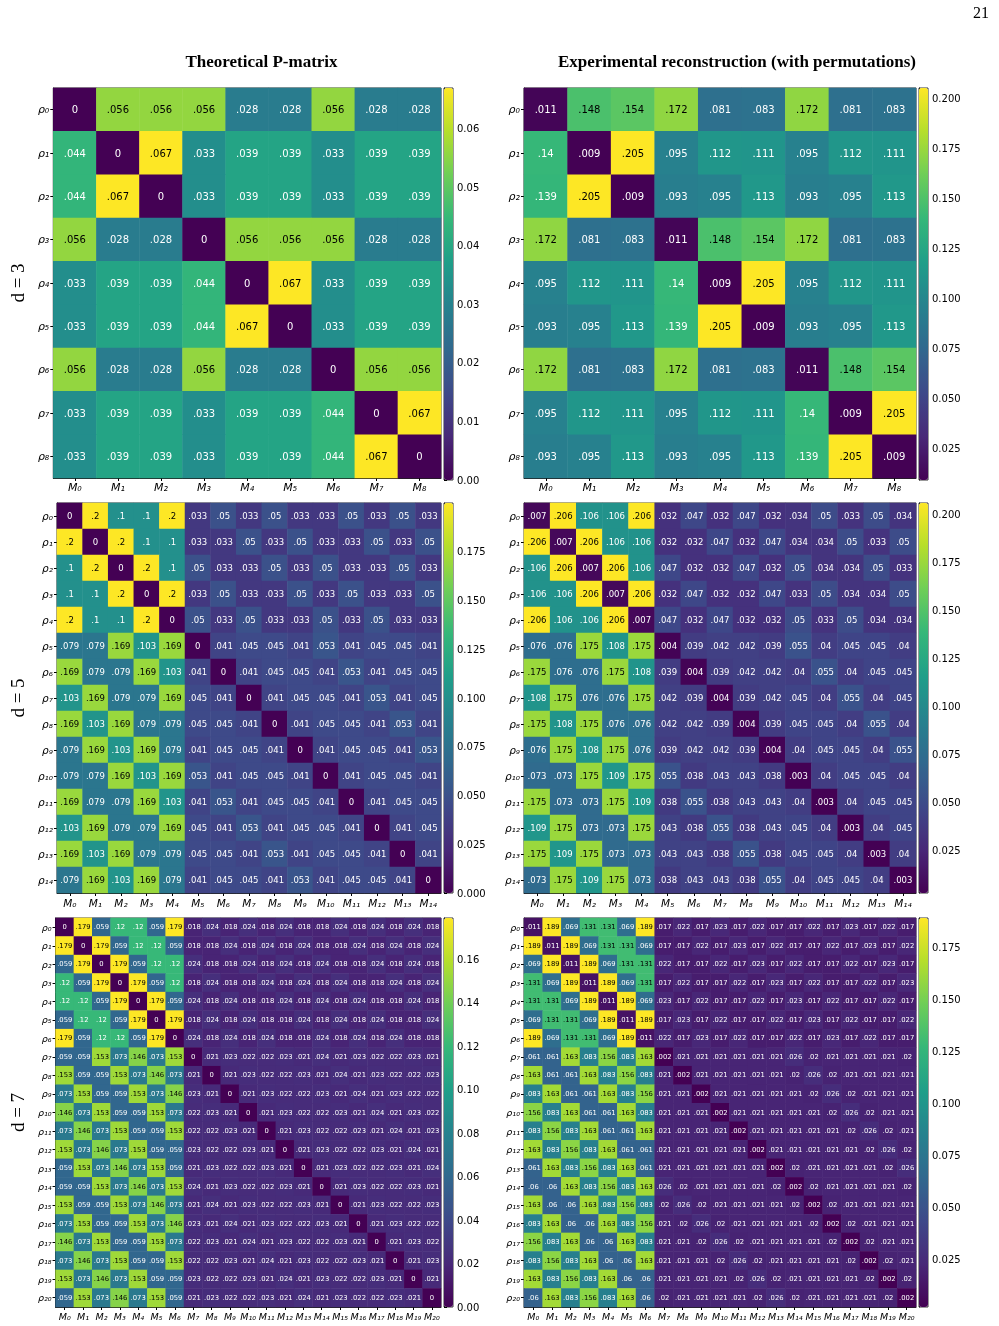 The image size is (999, 1326). Describe the element at coordinates (720, 283) in the screenshot. I see `data-label: .009` at that location.